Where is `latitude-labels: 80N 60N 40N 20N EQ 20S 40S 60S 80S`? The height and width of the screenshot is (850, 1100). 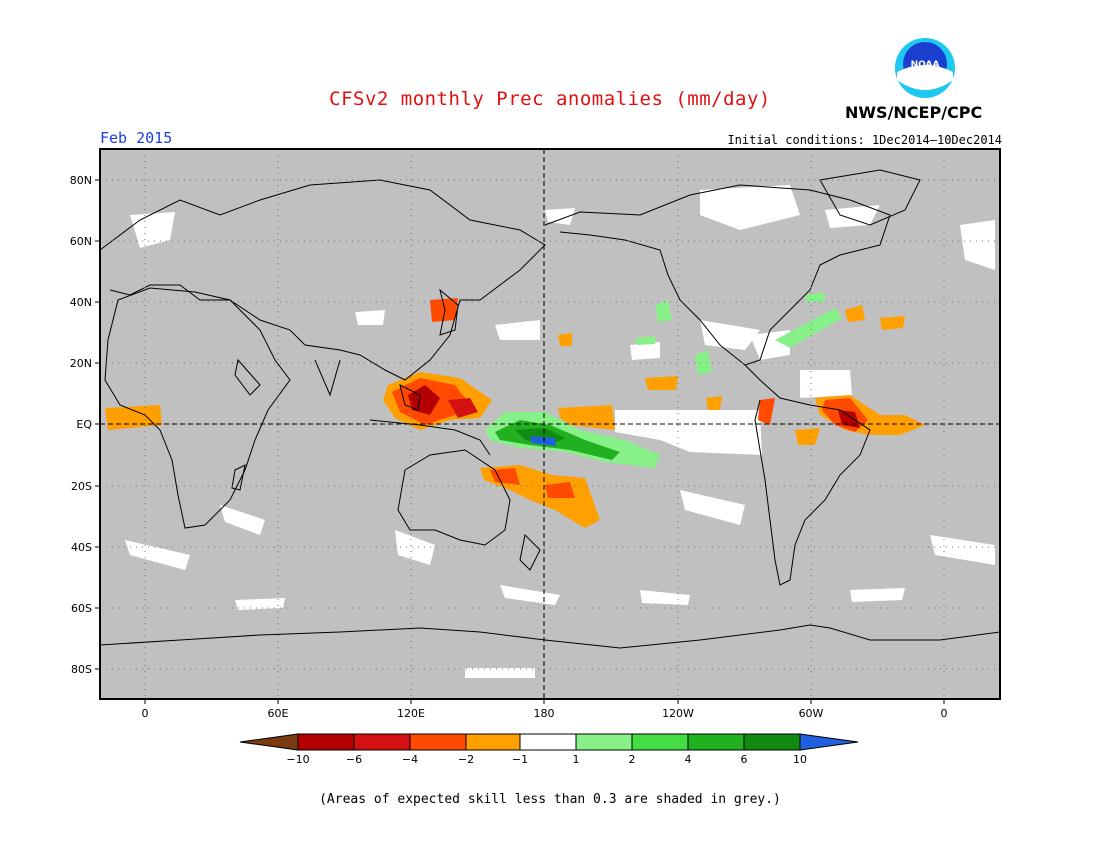 latitude-labels: 80N 60N 40N 20N EQ 20S 40S 60S 80S is located at coordinates (81, 425).